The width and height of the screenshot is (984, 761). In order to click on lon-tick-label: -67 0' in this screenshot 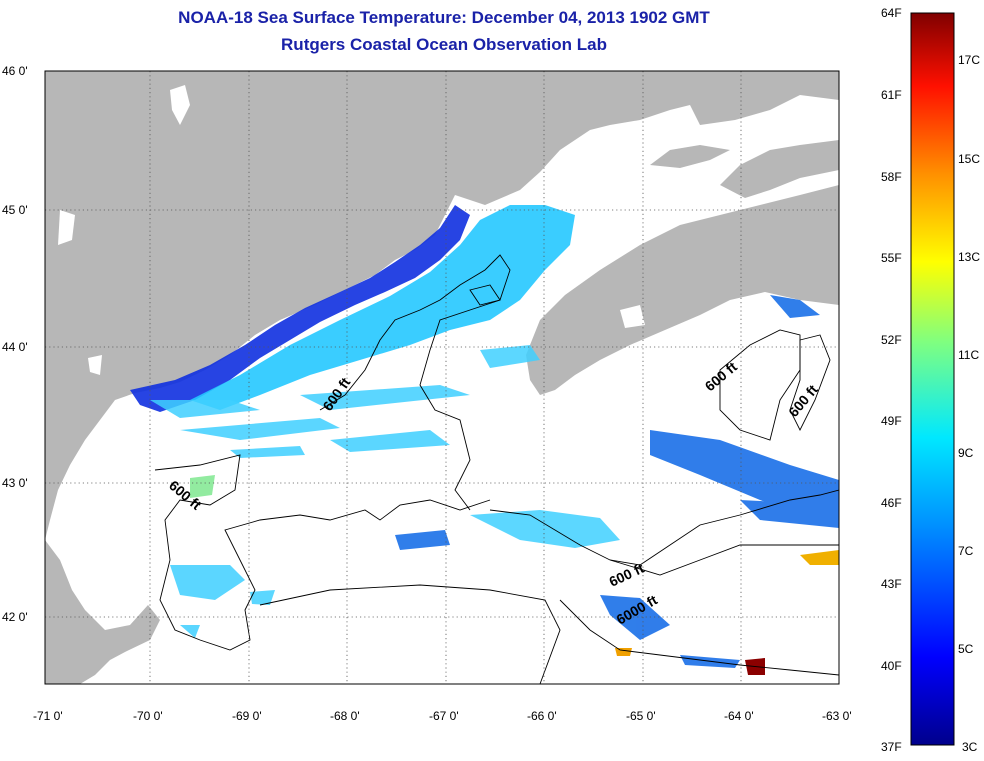, I will do `click(444, 716)`.